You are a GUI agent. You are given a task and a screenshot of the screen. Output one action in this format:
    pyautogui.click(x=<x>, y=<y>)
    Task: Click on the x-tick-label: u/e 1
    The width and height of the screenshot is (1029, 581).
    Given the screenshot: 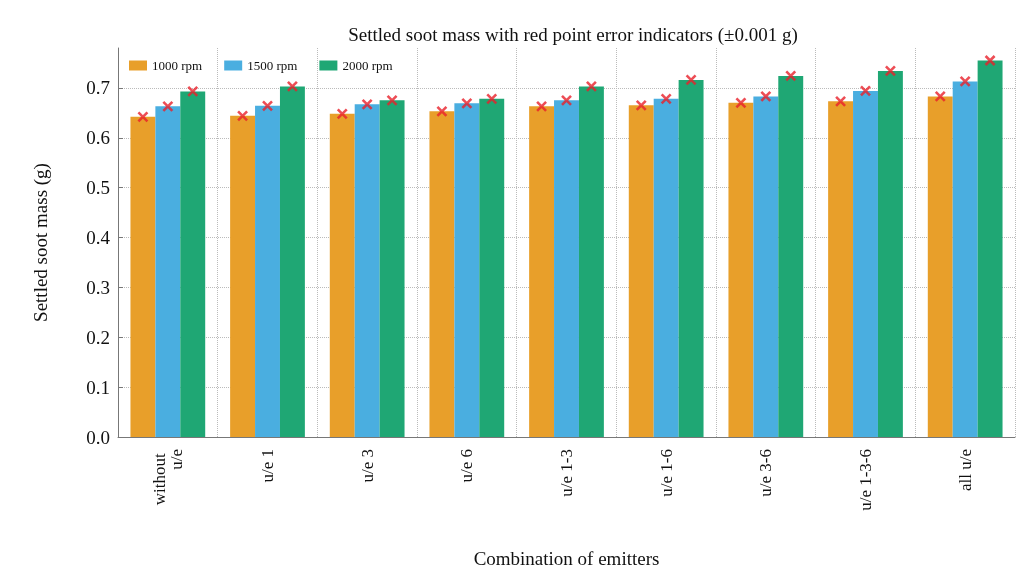 What is the action you would take?
    pyautogui.click(x=267, y=466)
    